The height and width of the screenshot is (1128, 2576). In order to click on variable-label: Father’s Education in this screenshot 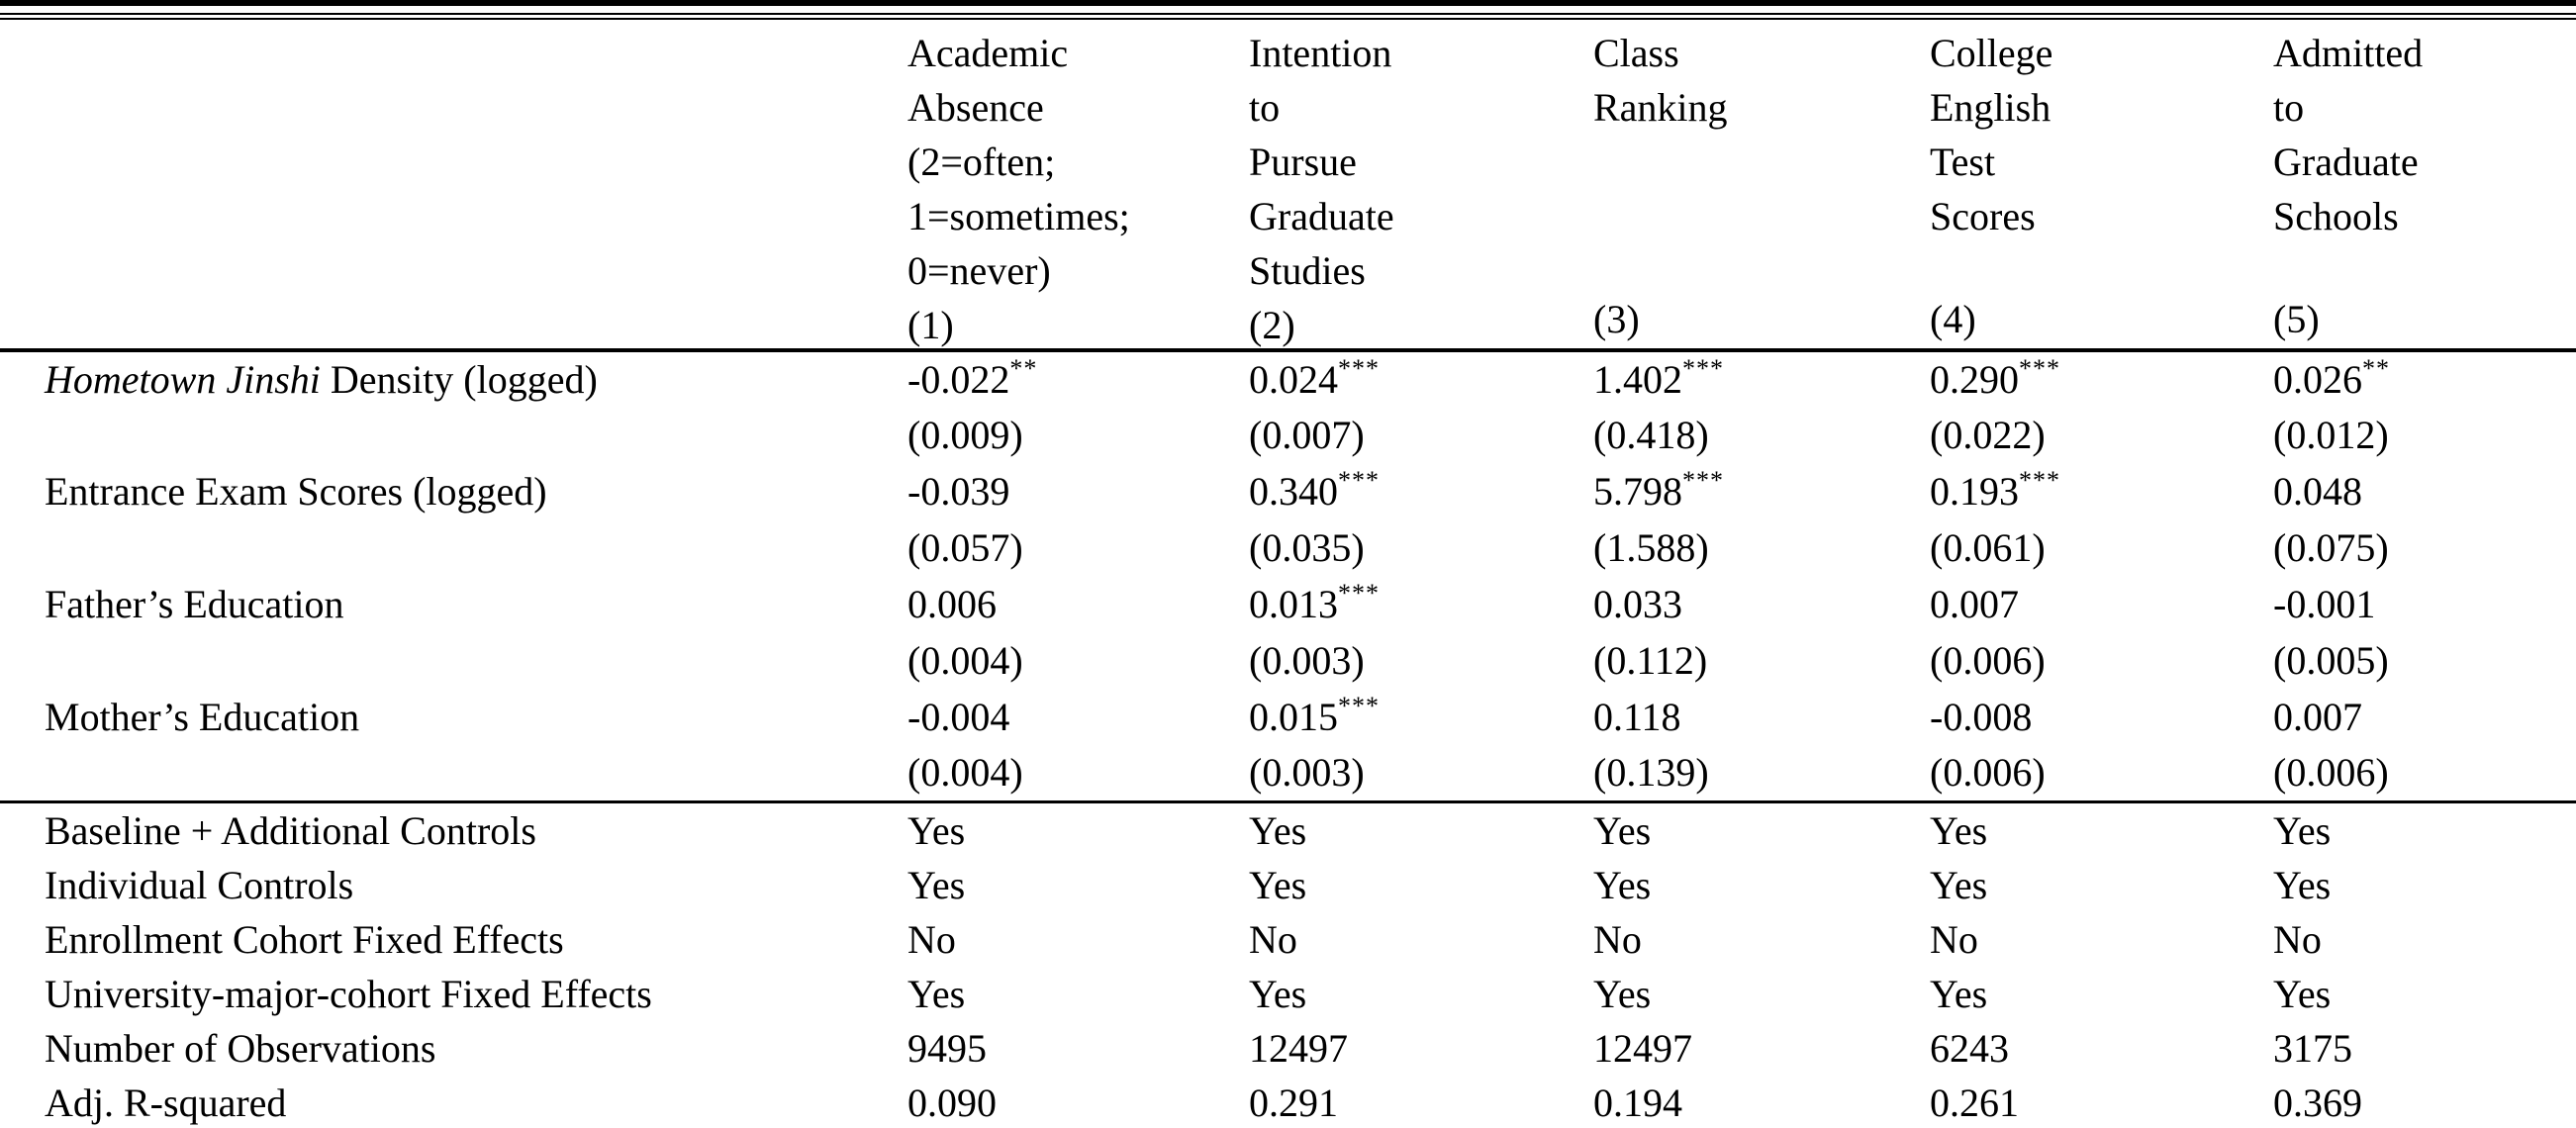, I will do `click(453, 604)`.